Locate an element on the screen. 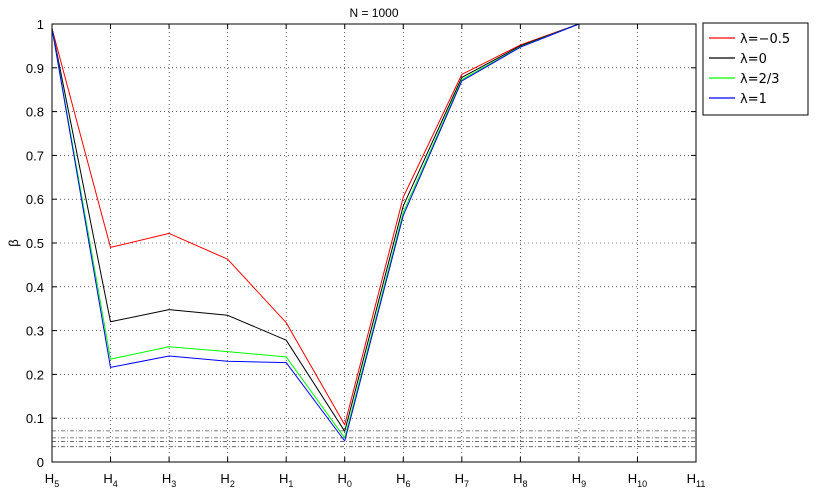 The image size is (817, 491). x-tick-label: H6 is located at coordinates (403, 480).